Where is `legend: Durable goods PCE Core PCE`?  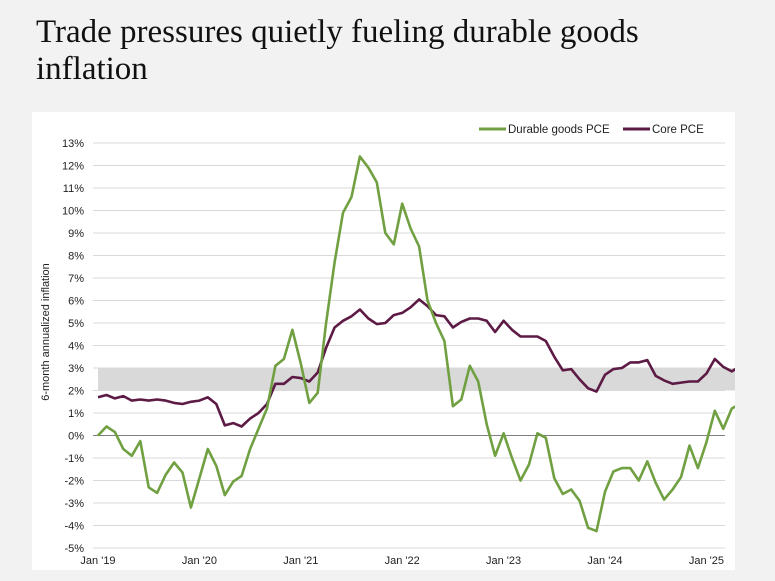 legend: Durable goods PCE Core PCE is located at coordinates (591, 130).